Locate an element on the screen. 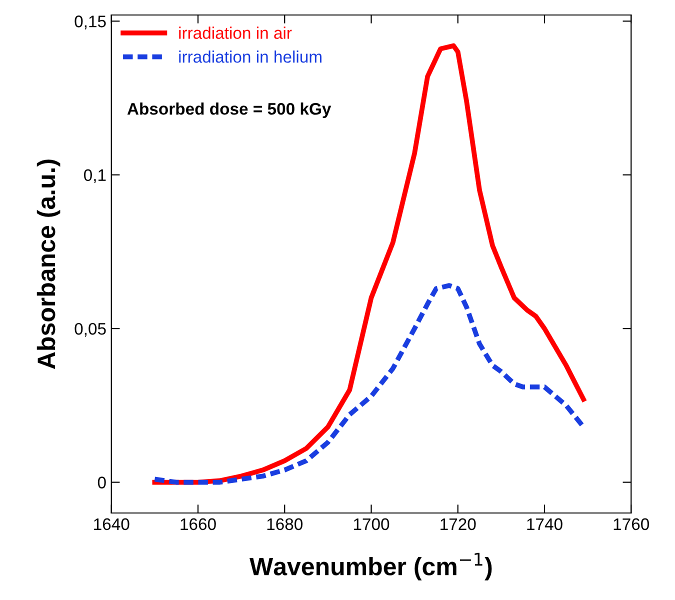 This screenshot has height=600, width=675. legend-label: irradiation in helium is located at coordinates (250, 56).